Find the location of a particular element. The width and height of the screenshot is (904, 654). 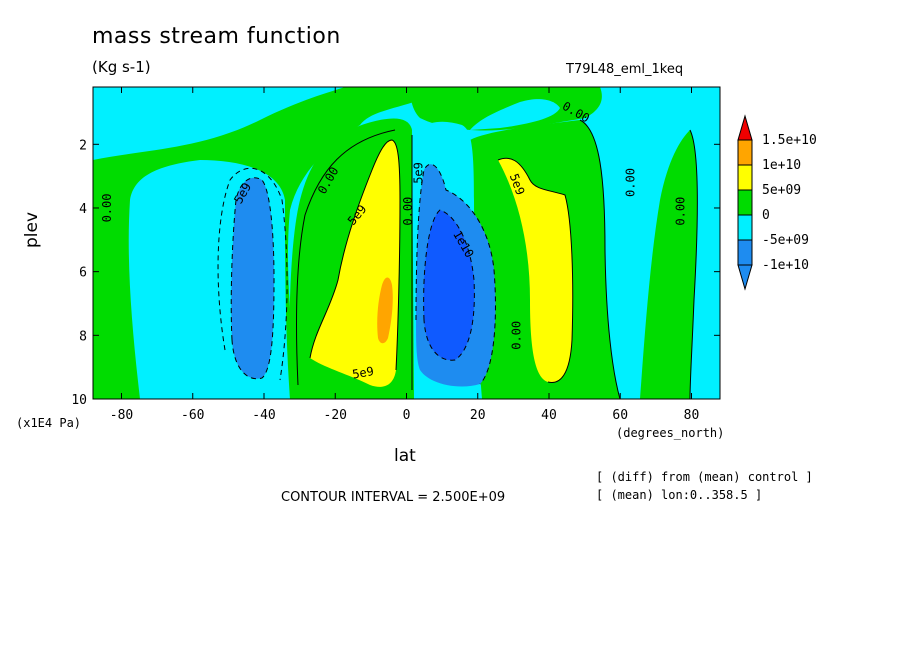

note-mean: [ (mean) lon:0..358.5 ] is located at coordinates (679, 495).